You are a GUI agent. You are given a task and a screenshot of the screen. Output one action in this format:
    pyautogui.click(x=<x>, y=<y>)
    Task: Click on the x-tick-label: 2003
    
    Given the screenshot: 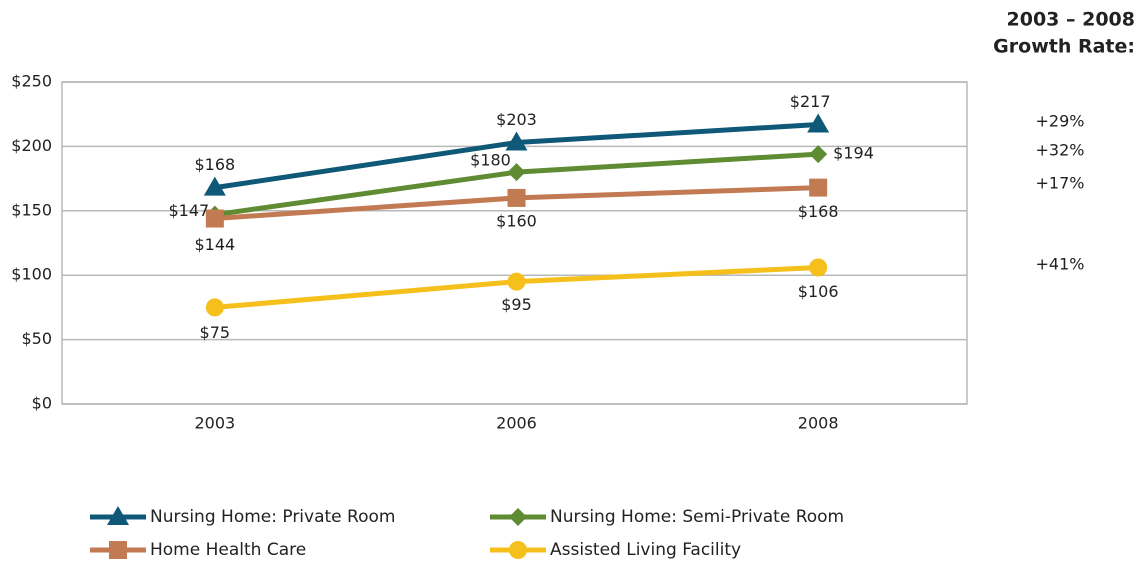 What is the action you would take?
    pyautogui.click(x=214, y=423)
    